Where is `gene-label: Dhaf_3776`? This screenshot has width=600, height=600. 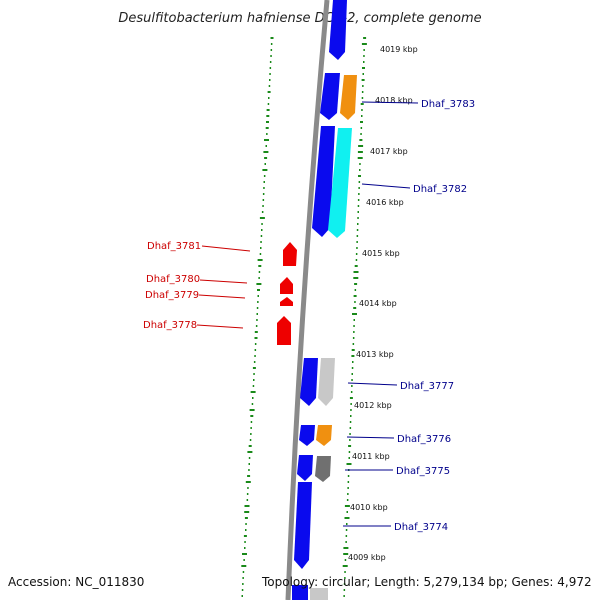
gene-label: Dhaf_3776 is located at coordinates (424, 439).